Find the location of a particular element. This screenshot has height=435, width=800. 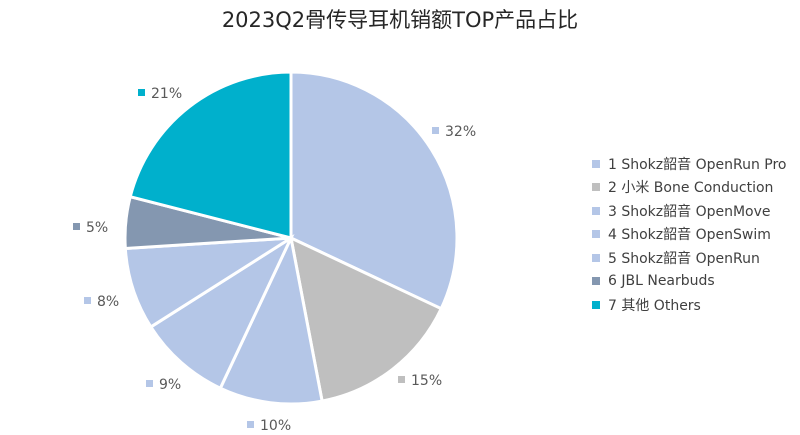

legend-item: 6 JBL Nearbuds is located at coordinates (689, 282).